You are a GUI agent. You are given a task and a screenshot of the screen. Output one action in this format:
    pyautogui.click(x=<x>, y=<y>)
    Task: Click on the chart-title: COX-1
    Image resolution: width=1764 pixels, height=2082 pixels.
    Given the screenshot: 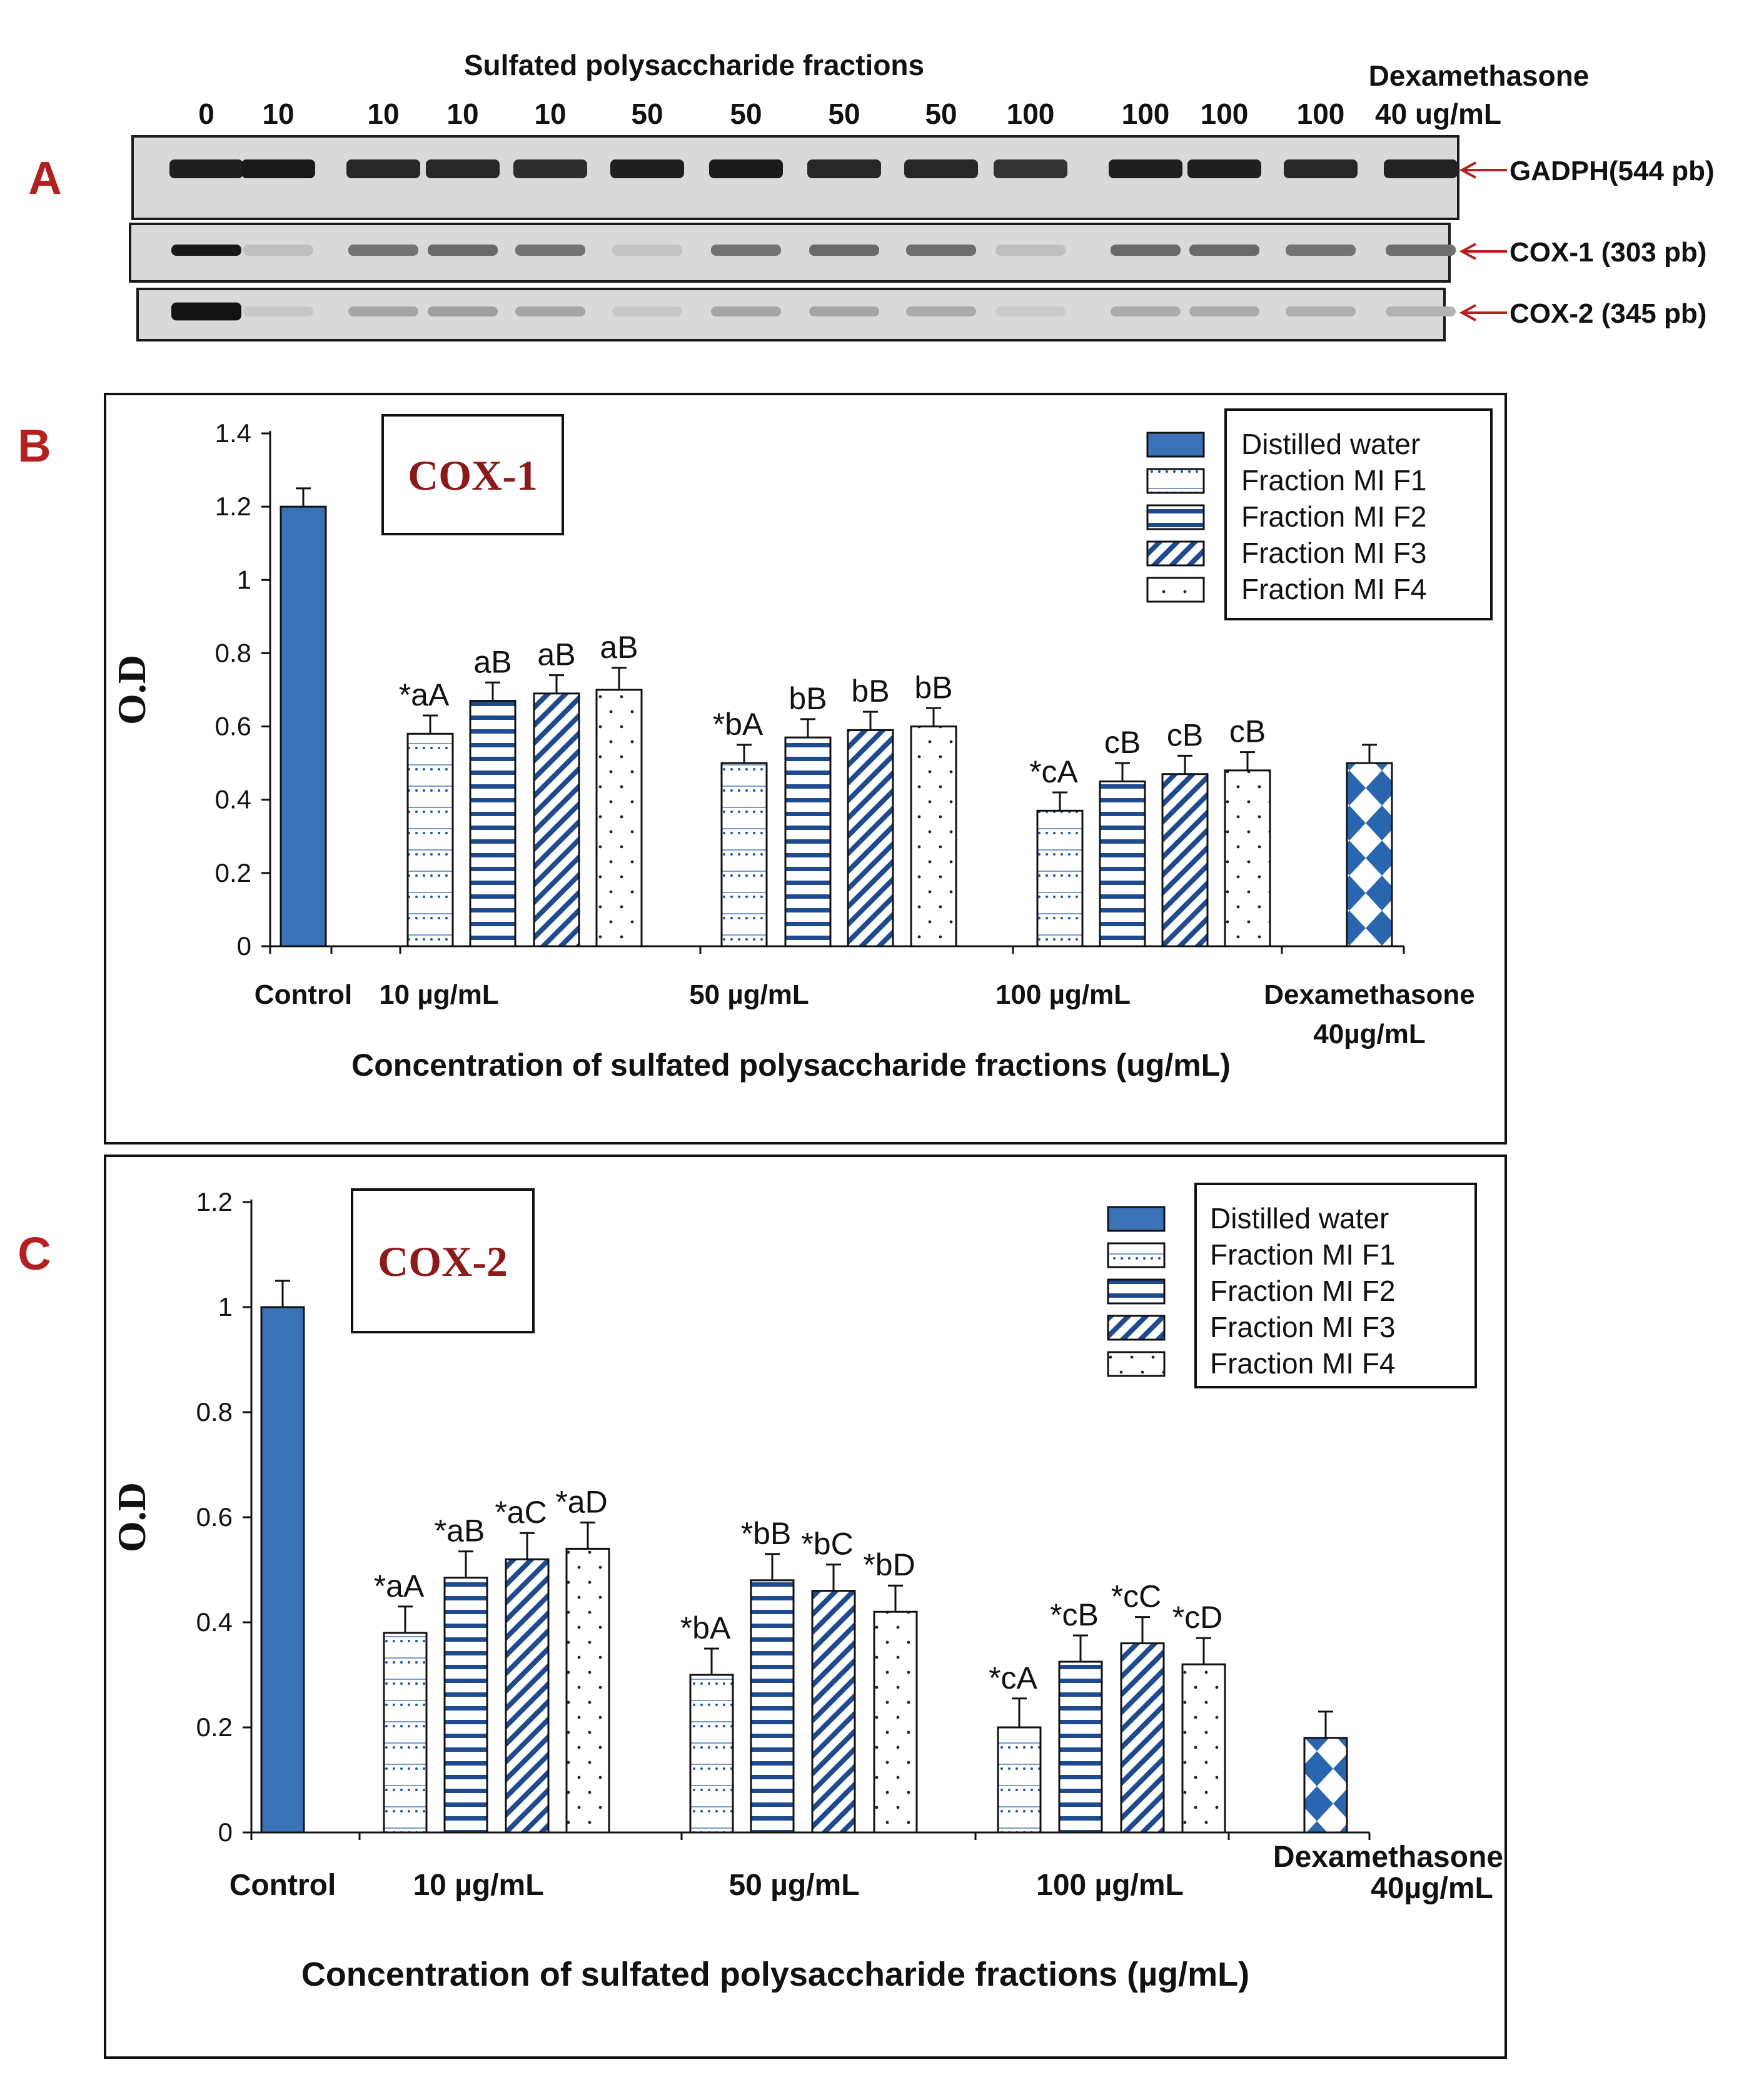 What is the action you would take?
    pyautogui.click(x=473, y=475)
    